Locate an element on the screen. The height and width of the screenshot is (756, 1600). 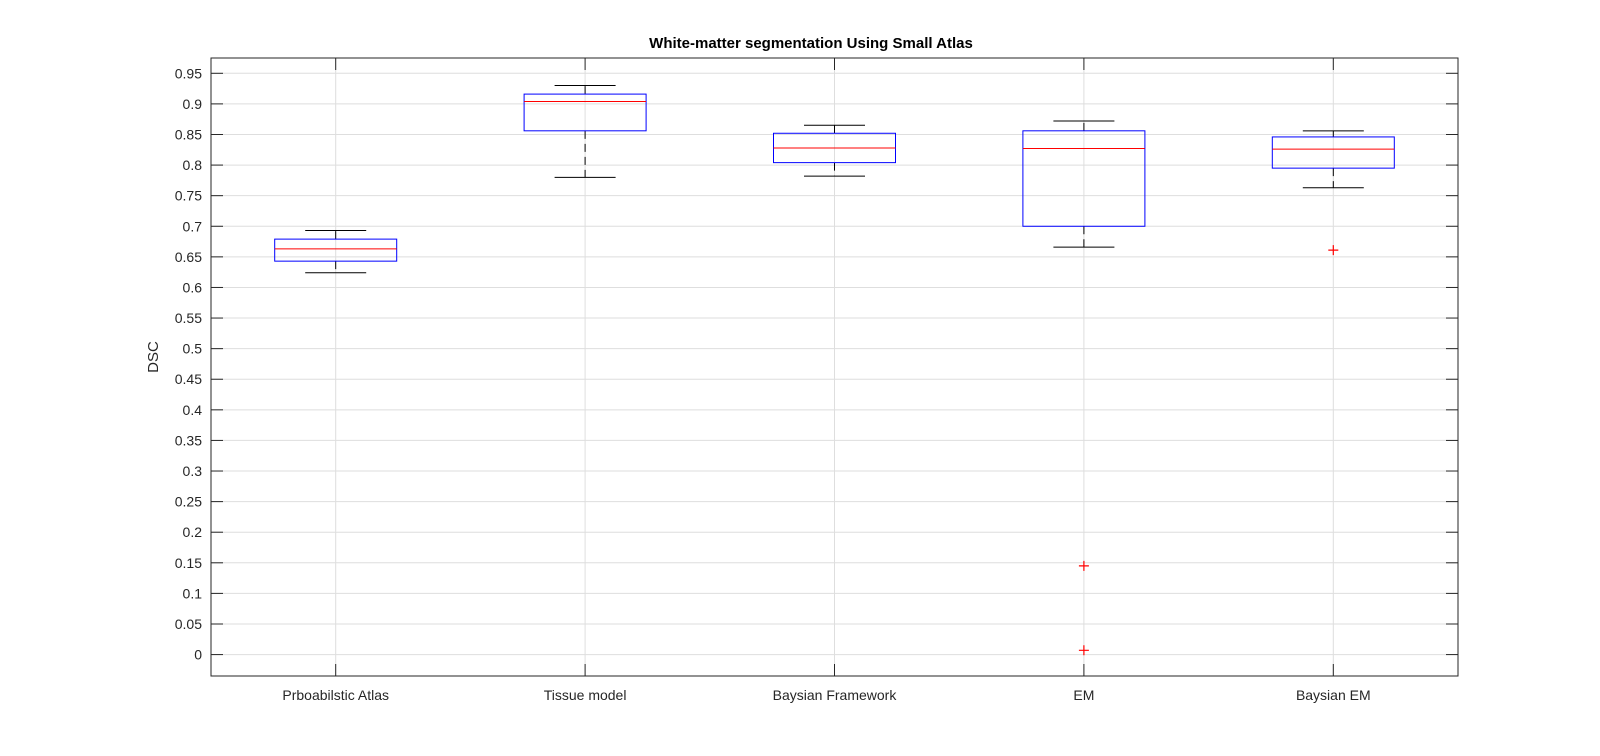
y-tick-label: 0.15 is located at coordinates (188, 563).